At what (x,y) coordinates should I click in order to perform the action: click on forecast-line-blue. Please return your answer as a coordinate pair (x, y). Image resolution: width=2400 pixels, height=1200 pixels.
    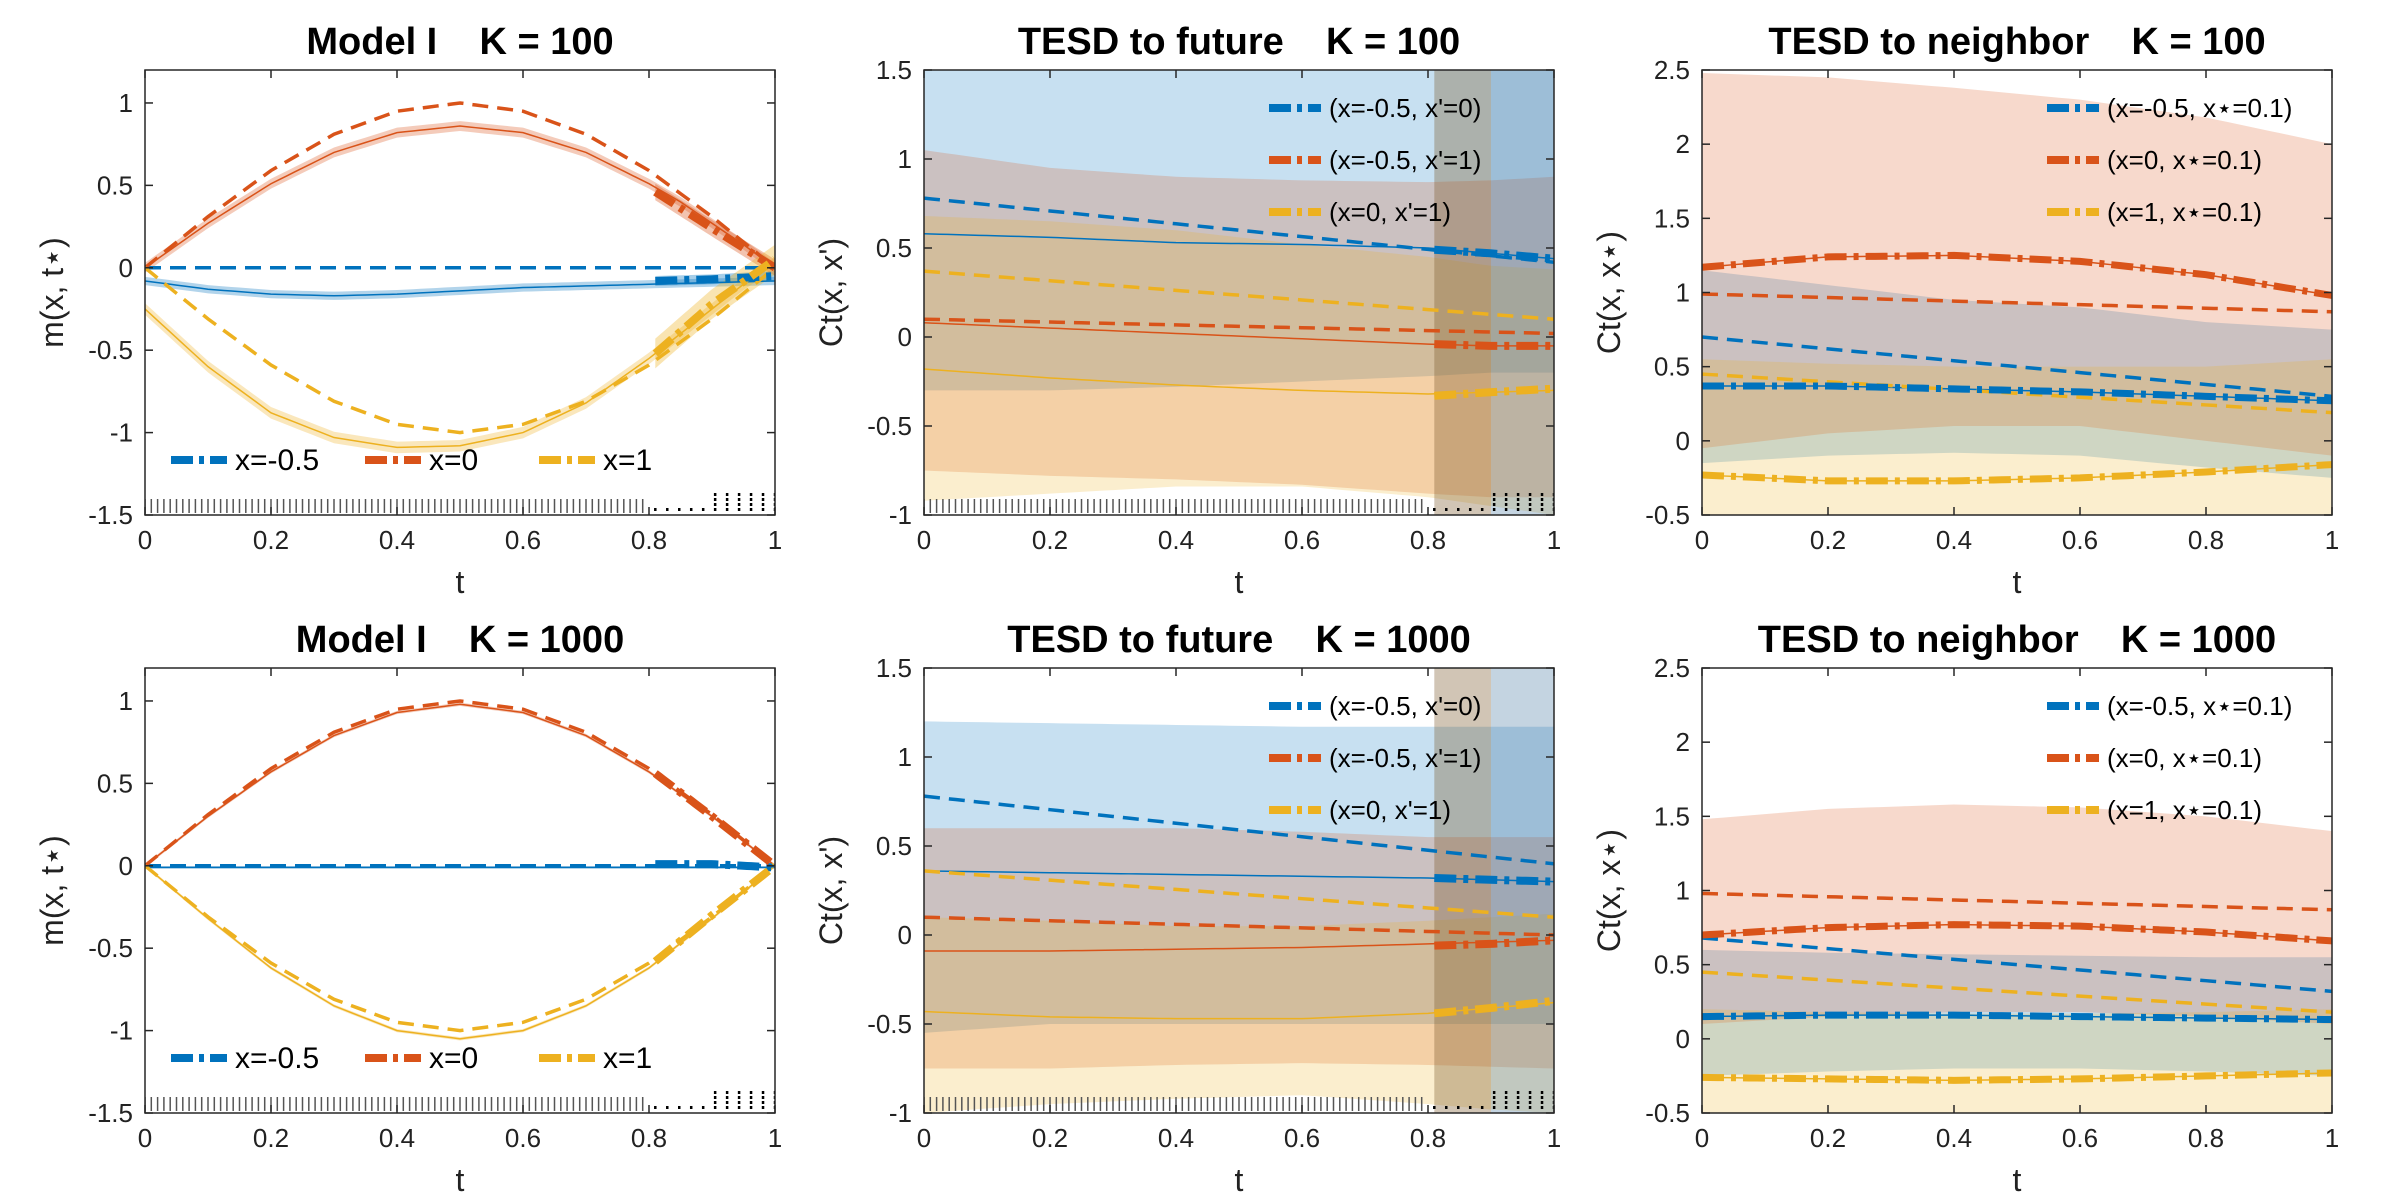
    Looking at the image, I should click on (715, 866).